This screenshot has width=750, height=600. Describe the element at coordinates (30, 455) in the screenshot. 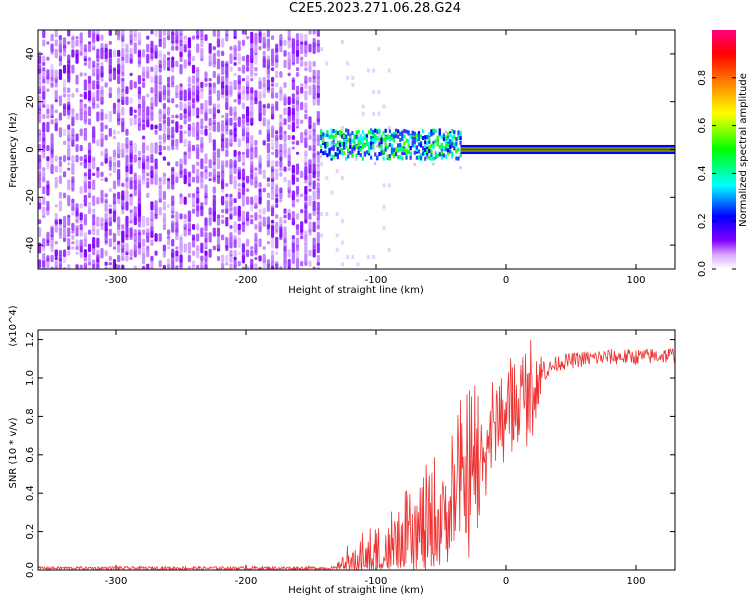

I see `snr-ytick-label: 0.6` at that location.